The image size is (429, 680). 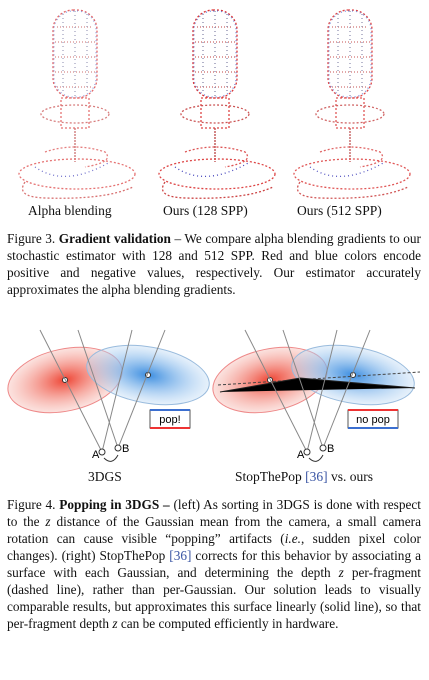 I want to click on panel-label: Ours (128 SPP), so click(x=205, y=210).